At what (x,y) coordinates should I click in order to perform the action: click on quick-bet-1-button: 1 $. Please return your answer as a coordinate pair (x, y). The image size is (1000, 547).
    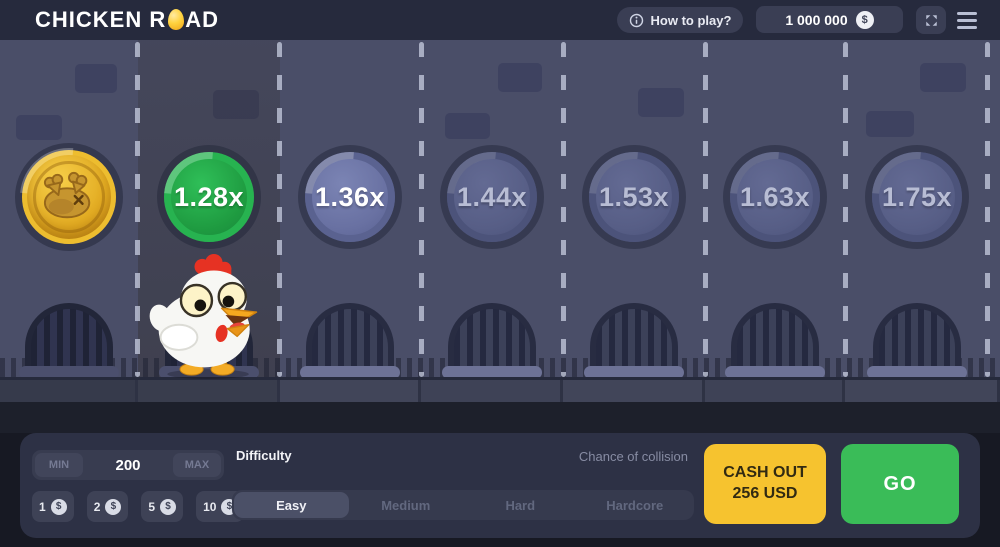
    Looking at the image, I should click on (53, 506).